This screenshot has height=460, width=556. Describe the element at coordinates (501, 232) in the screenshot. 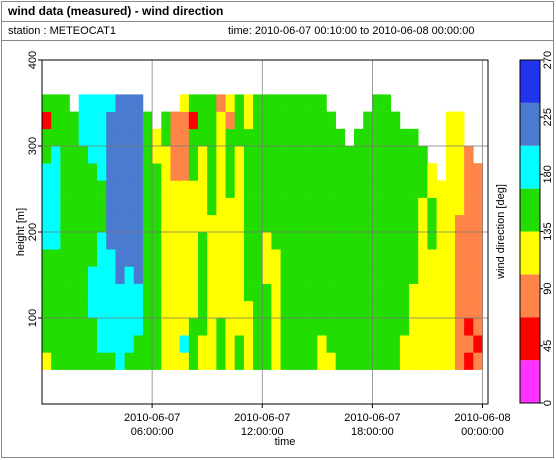

I see `colorbar-label: wind direction [deg]` at that location.